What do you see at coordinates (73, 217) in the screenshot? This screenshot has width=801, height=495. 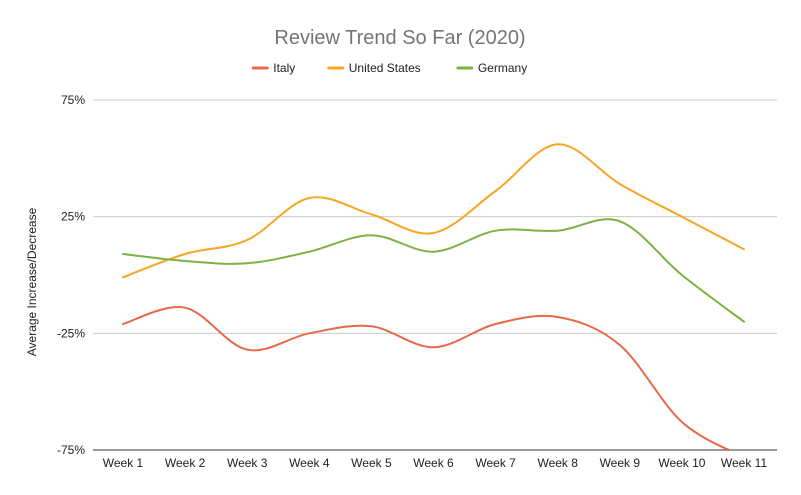 I see `y-tick-label: 25%` at bounding box center [73, 217].